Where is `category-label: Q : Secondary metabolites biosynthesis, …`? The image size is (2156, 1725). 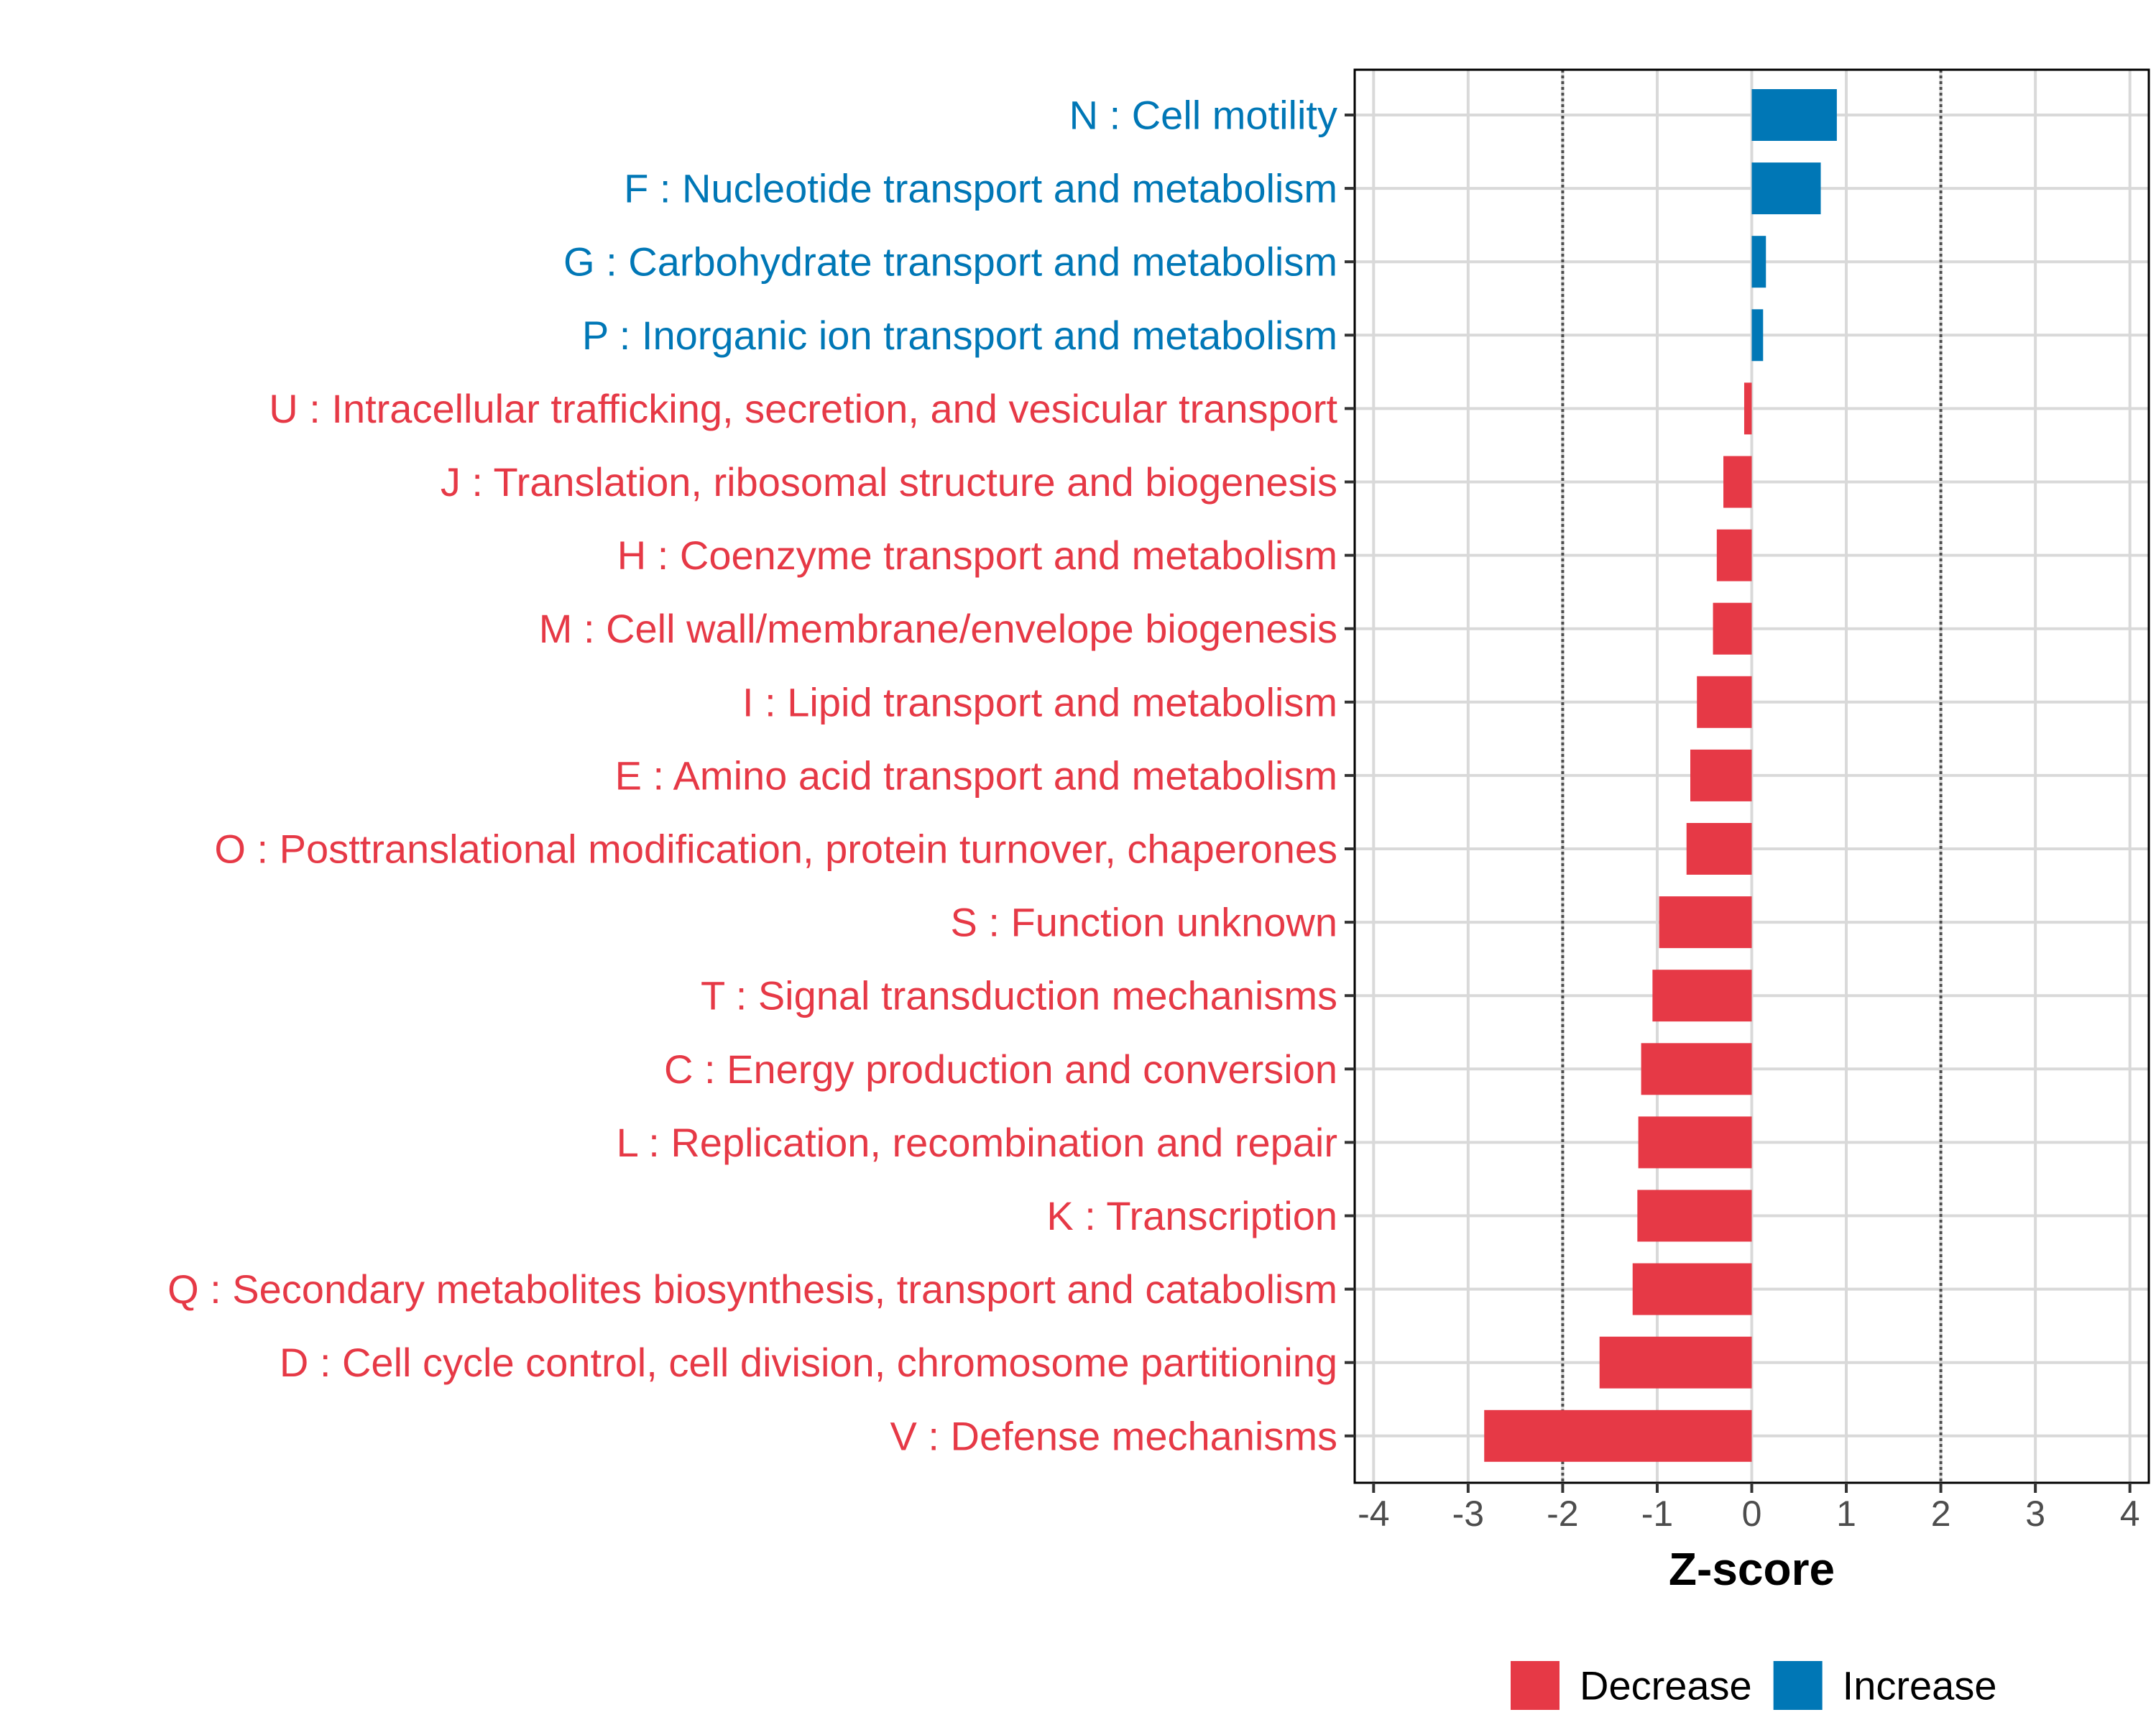
category-label: Q : Secondary metabolites biosynthesis, … is located at coordinates (752, 1289).